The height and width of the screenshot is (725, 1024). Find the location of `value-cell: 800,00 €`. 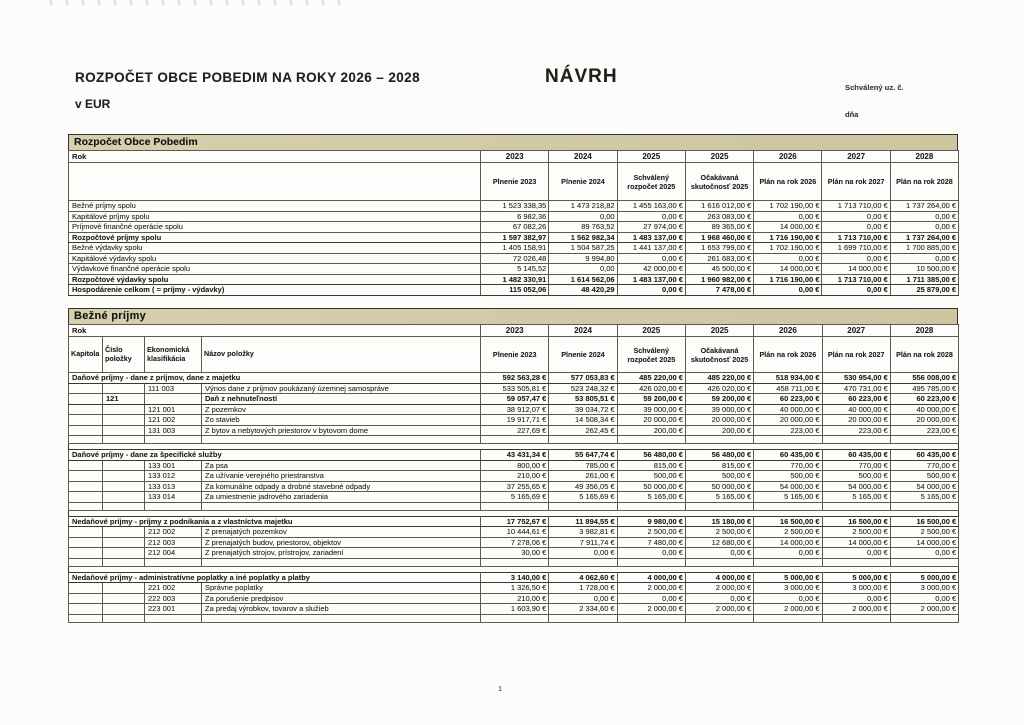

value-cell: 800,00 € is located at coordinates (515, 465).